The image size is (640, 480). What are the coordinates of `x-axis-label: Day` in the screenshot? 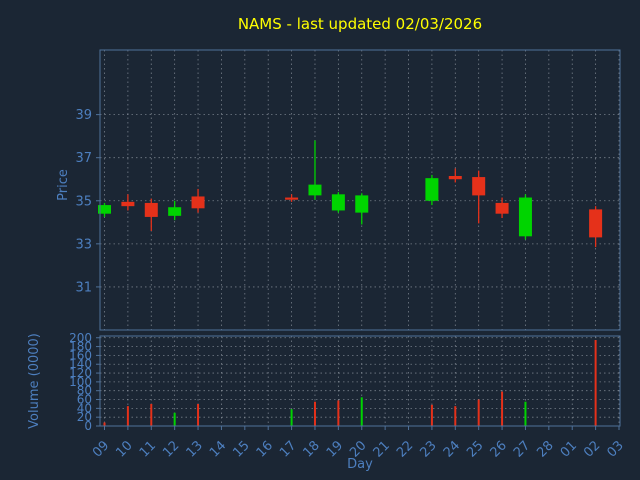 It's located at (360, 464).